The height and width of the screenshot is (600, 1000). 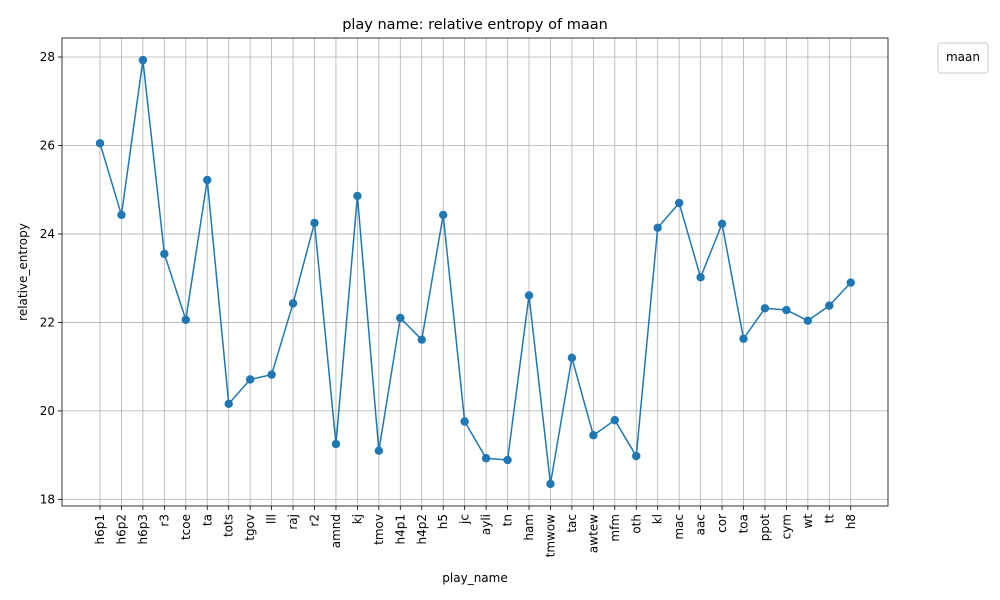 What do you see at coordinates (722, 223) in the screenshot?
I see `data-point-cor` at bounding box center [722, 223].